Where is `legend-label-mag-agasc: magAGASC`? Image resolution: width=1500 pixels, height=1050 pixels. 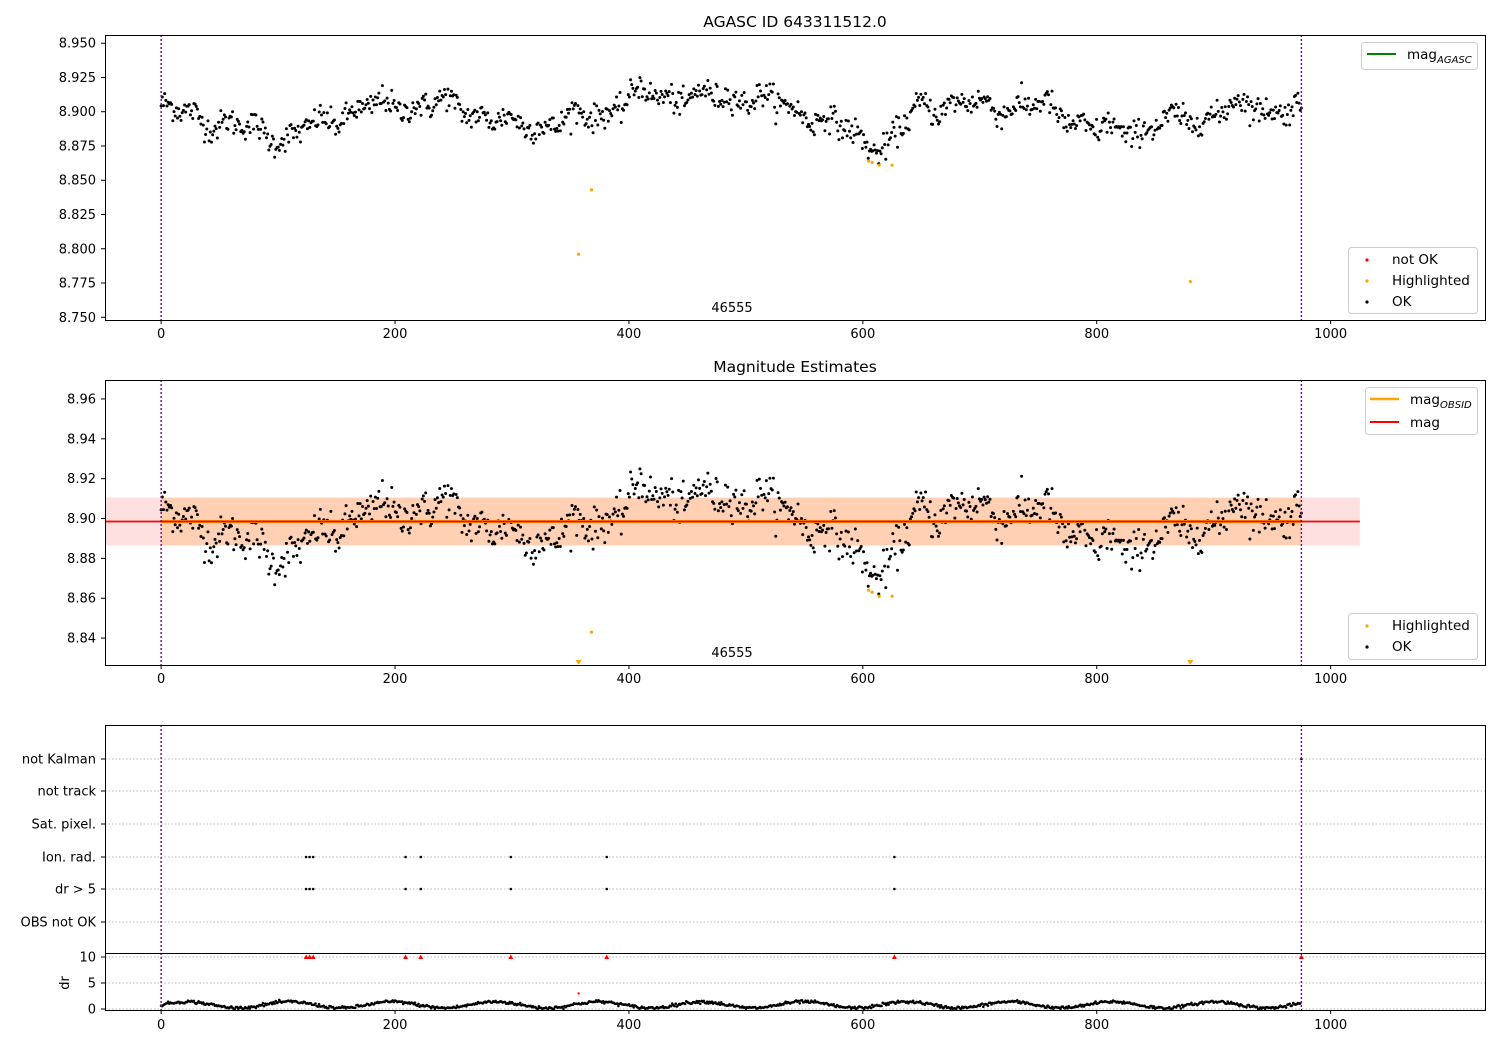
legend-label-mag-agasc: magAGASC is located at coordinates (1439, 56).